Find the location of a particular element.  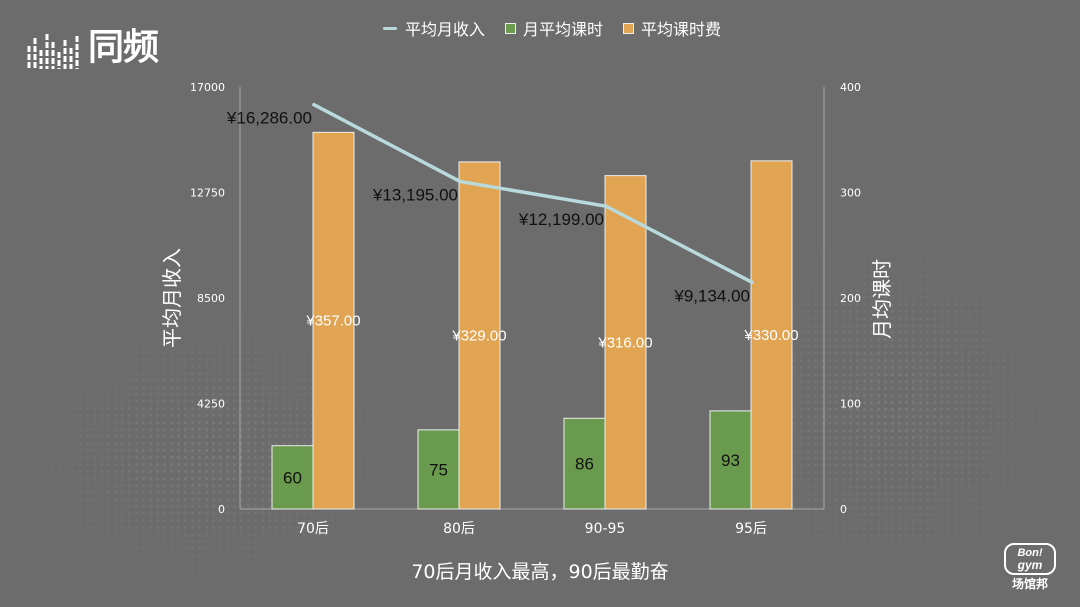

barcode-bars is located at coordinates (53, 51).